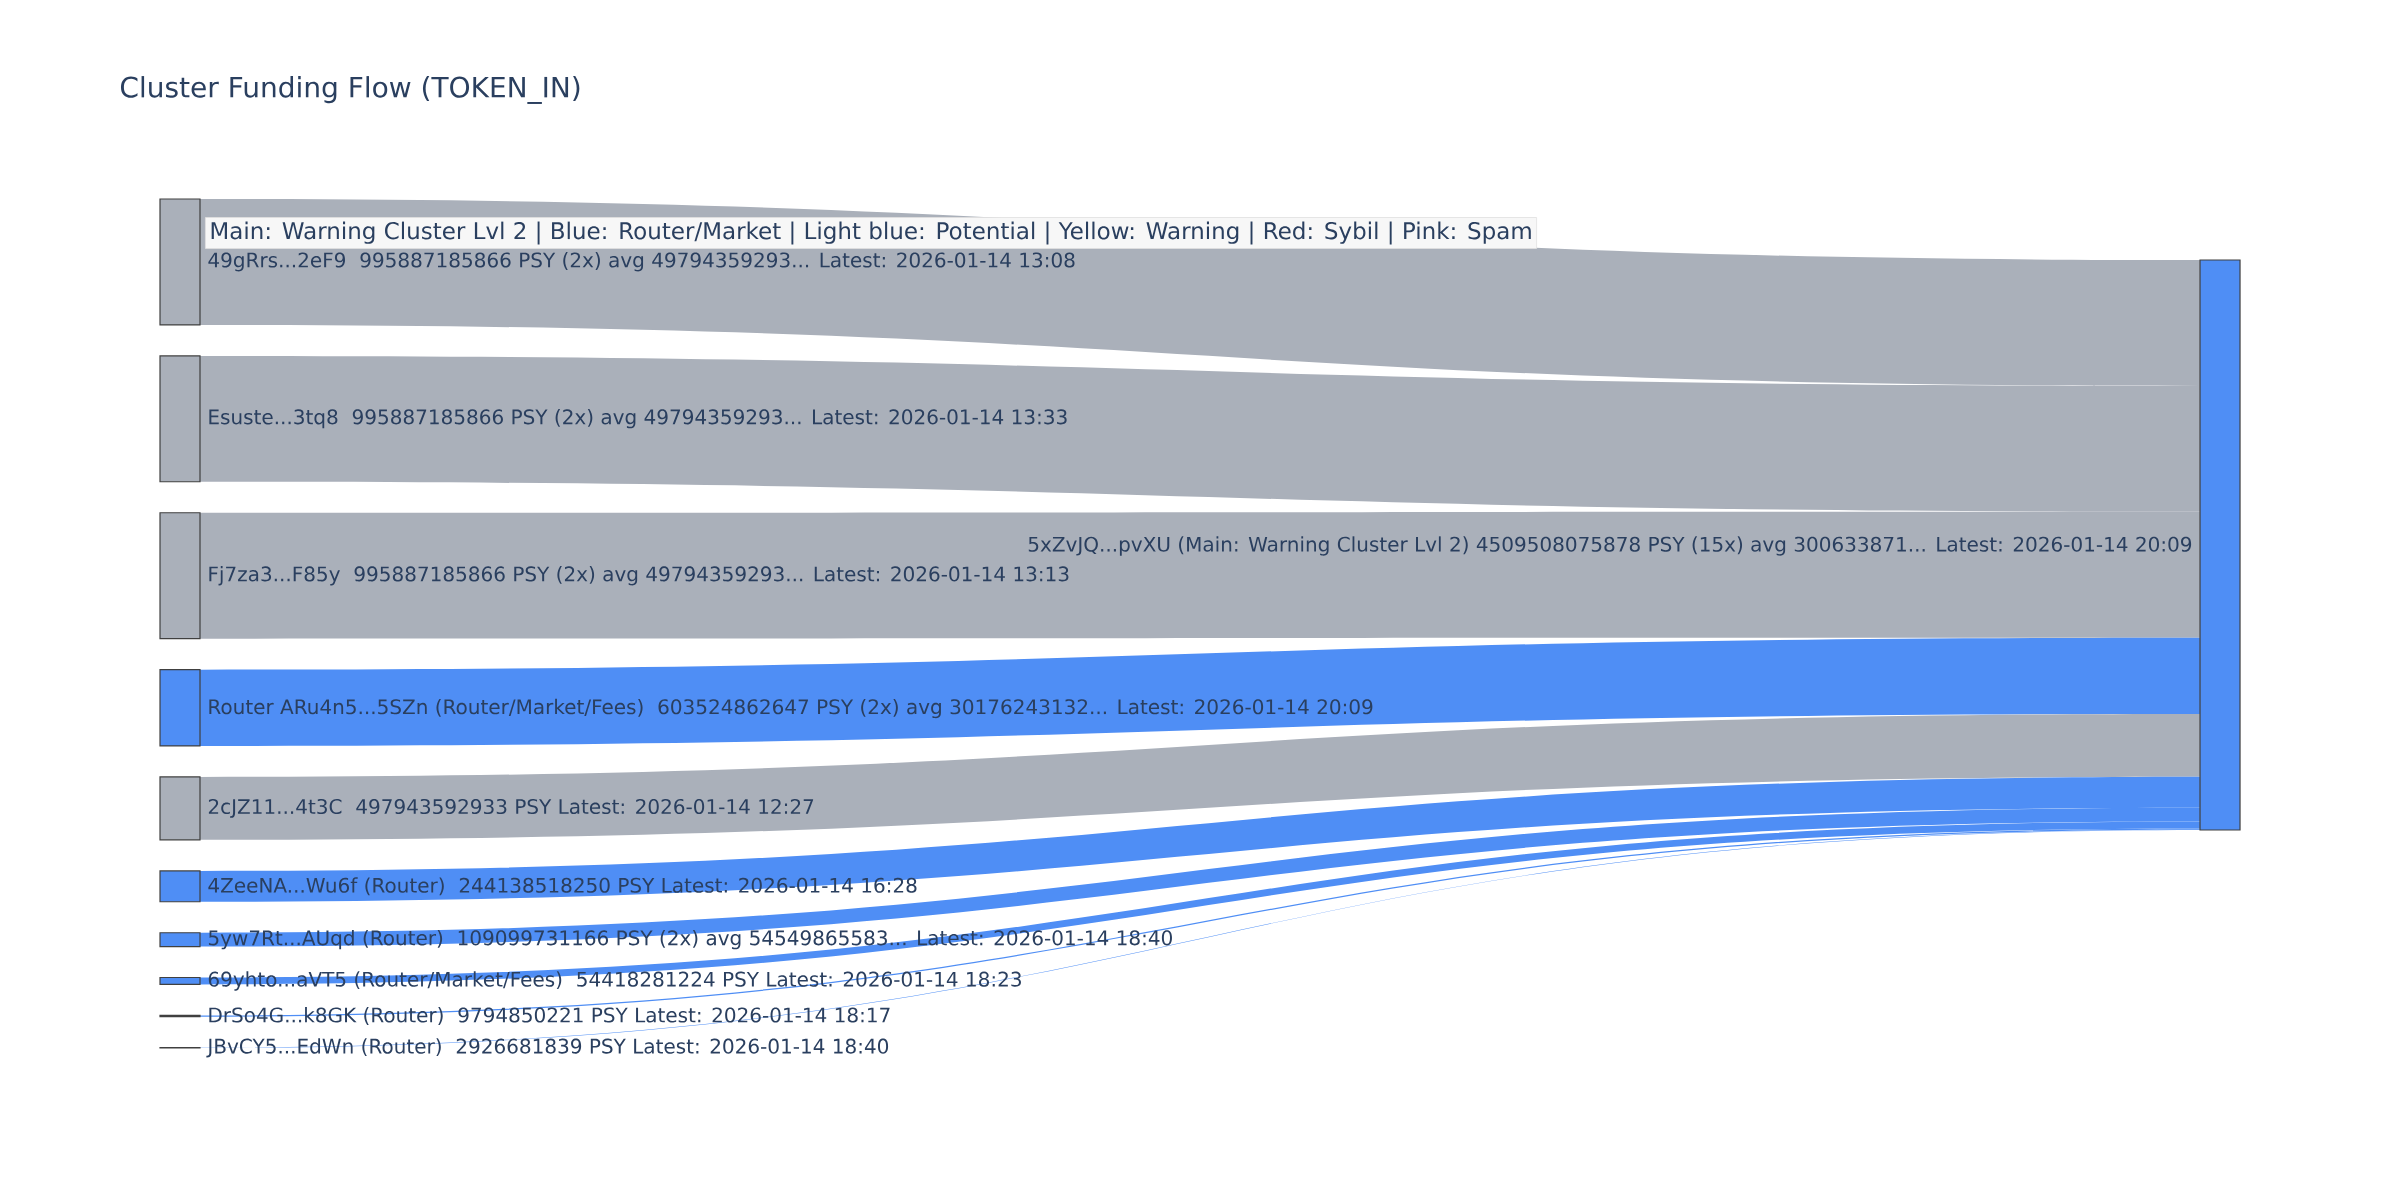  Describe the element at coordinates (323, 1048) in the screenshot. I see `category-label: JBvCY5...EdWn (Router)` at that location.